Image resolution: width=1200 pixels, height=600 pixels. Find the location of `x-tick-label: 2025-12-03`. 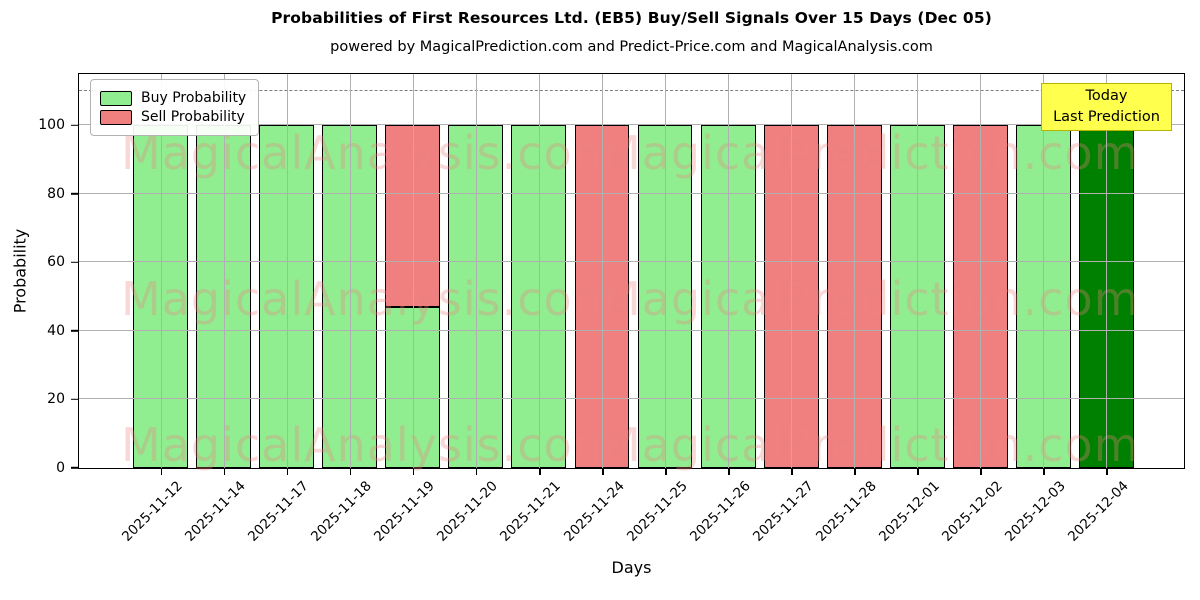

x-tick-label: 2025-12-03 is located at coordinates (1035, 511).